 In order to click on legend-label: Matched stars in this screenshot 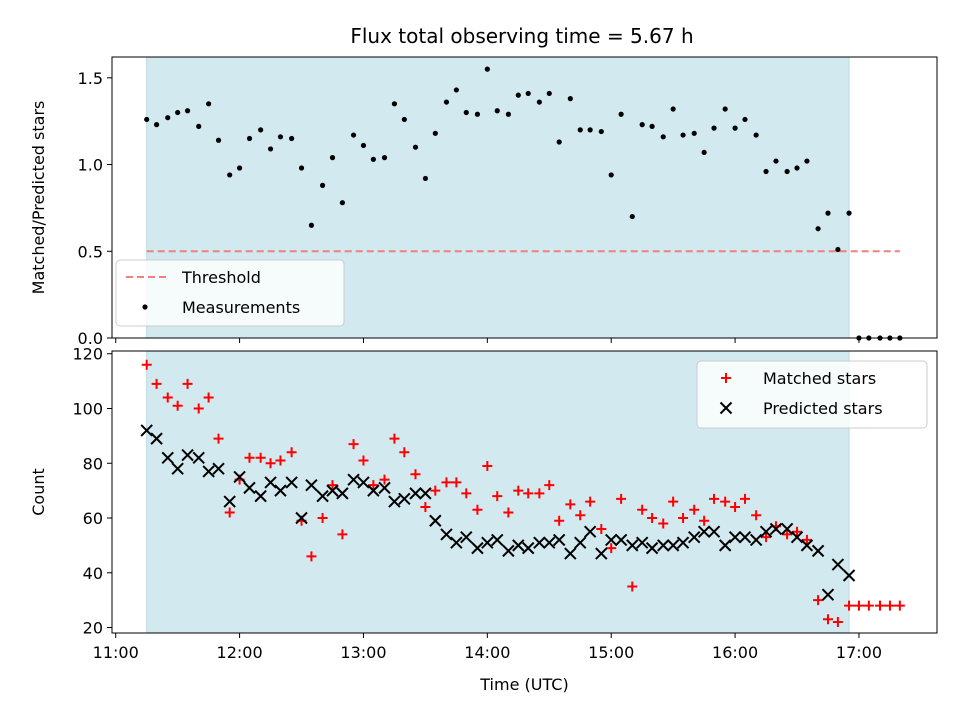, I will do `click(819, 378)`.